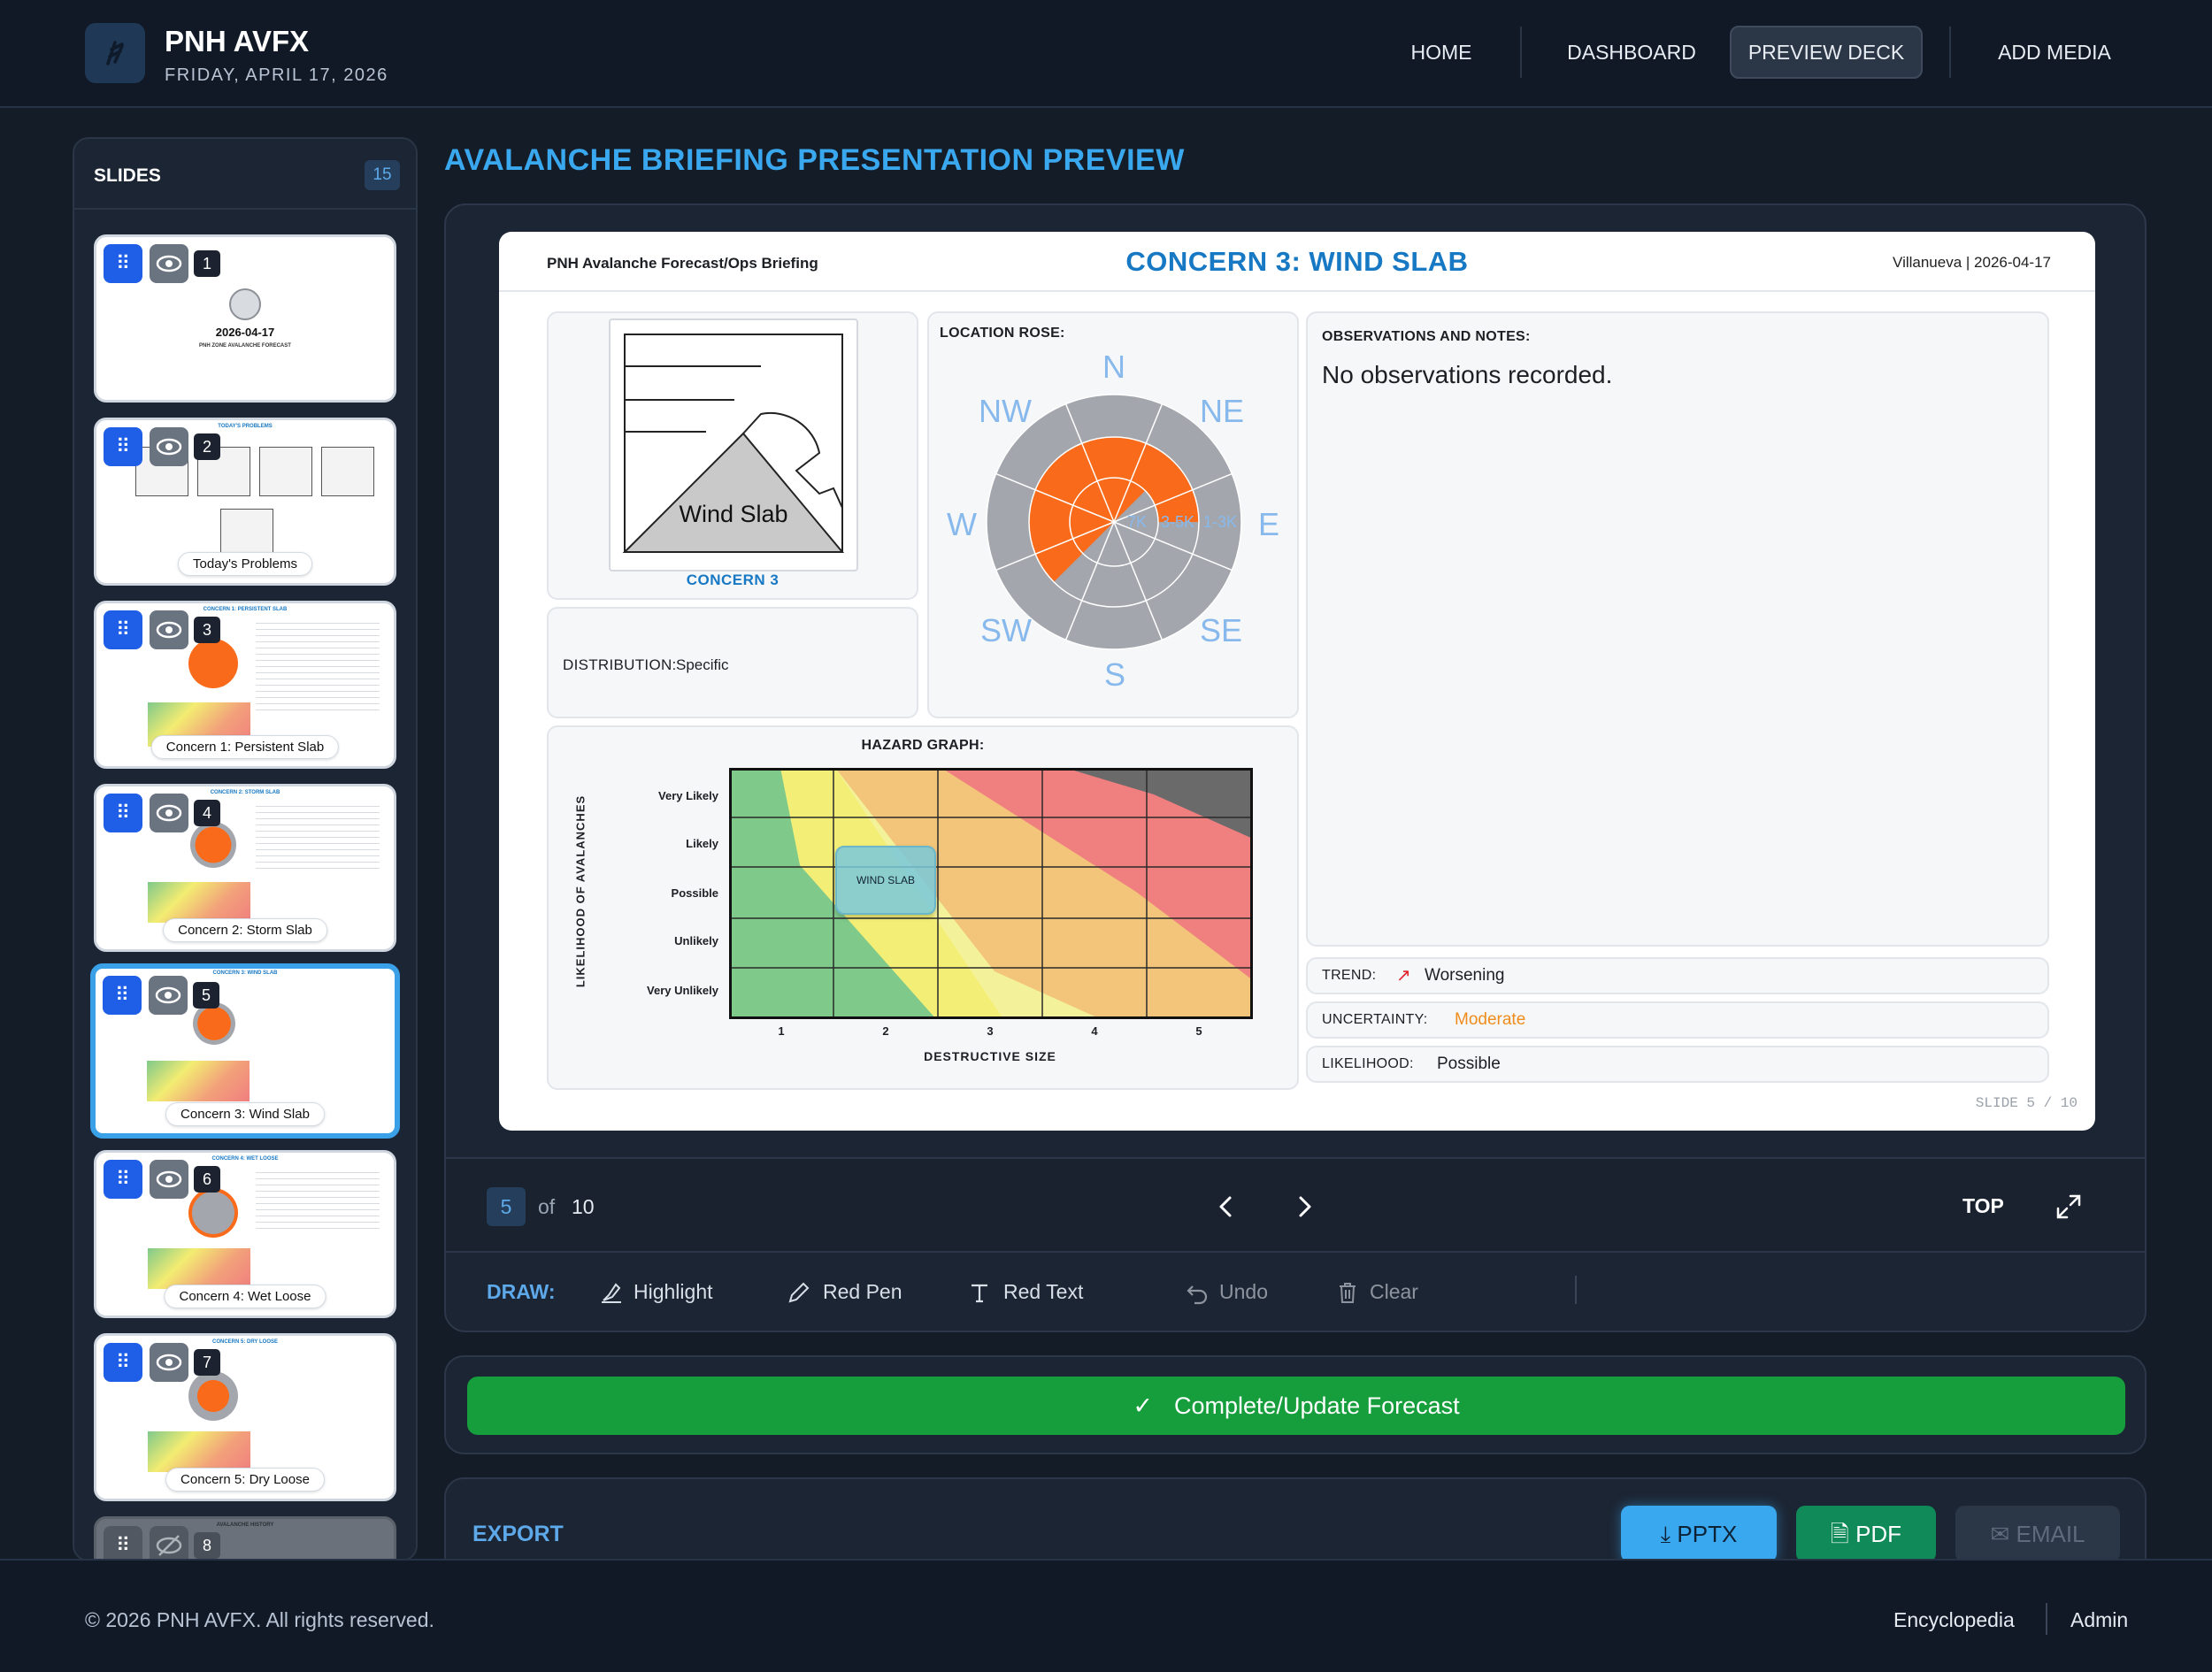 Image resolution: width=2212 pixels, height=1672 pixels. What do you see at coordinates (286, 471) in the screenshot?
I see `problem-icon` at bounding box center [286, 471].